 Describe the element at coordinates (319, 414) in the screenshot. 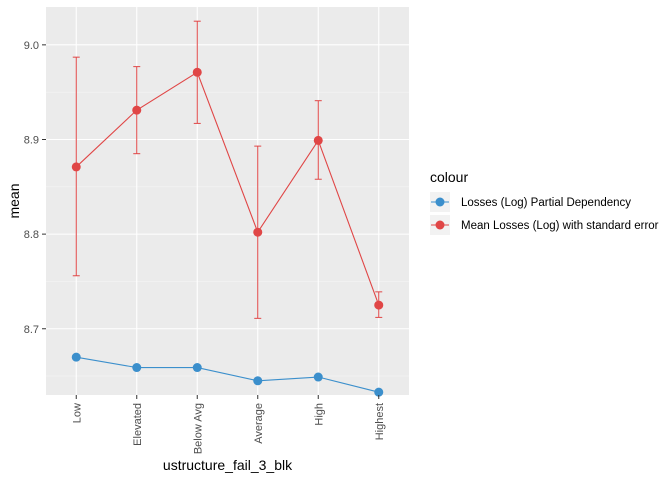

I see `x-tick-label: High` at that location.